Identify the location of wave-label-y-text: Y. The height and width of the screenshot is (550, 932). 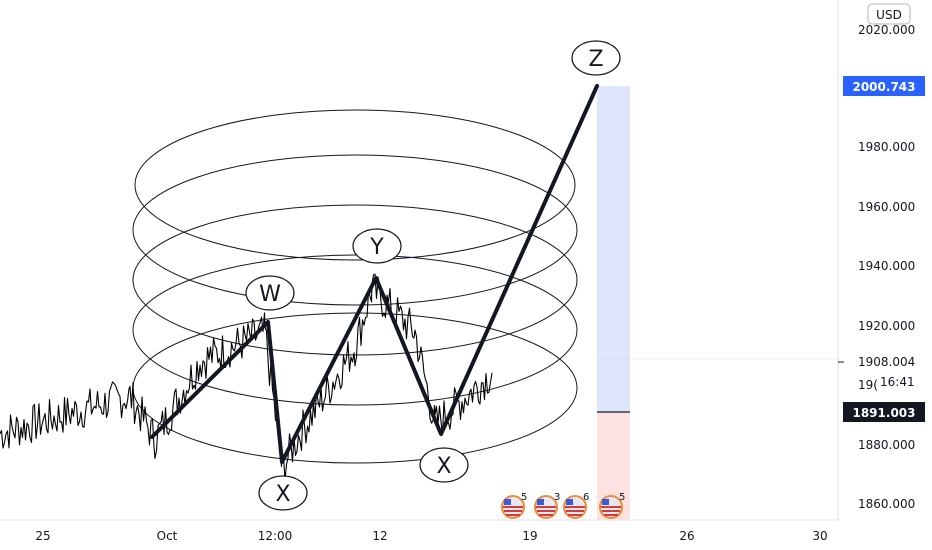
(376, 247).